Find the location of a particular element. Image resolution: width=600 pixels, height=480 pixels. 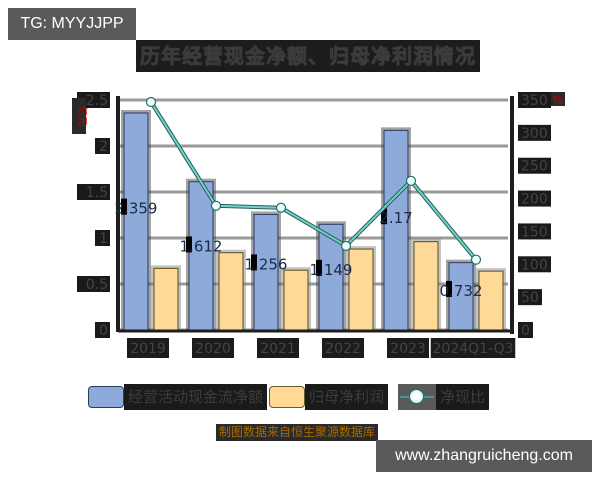

legend-item-cashflow: 经营活动现金流净额 is located at coordinates (178, 397).